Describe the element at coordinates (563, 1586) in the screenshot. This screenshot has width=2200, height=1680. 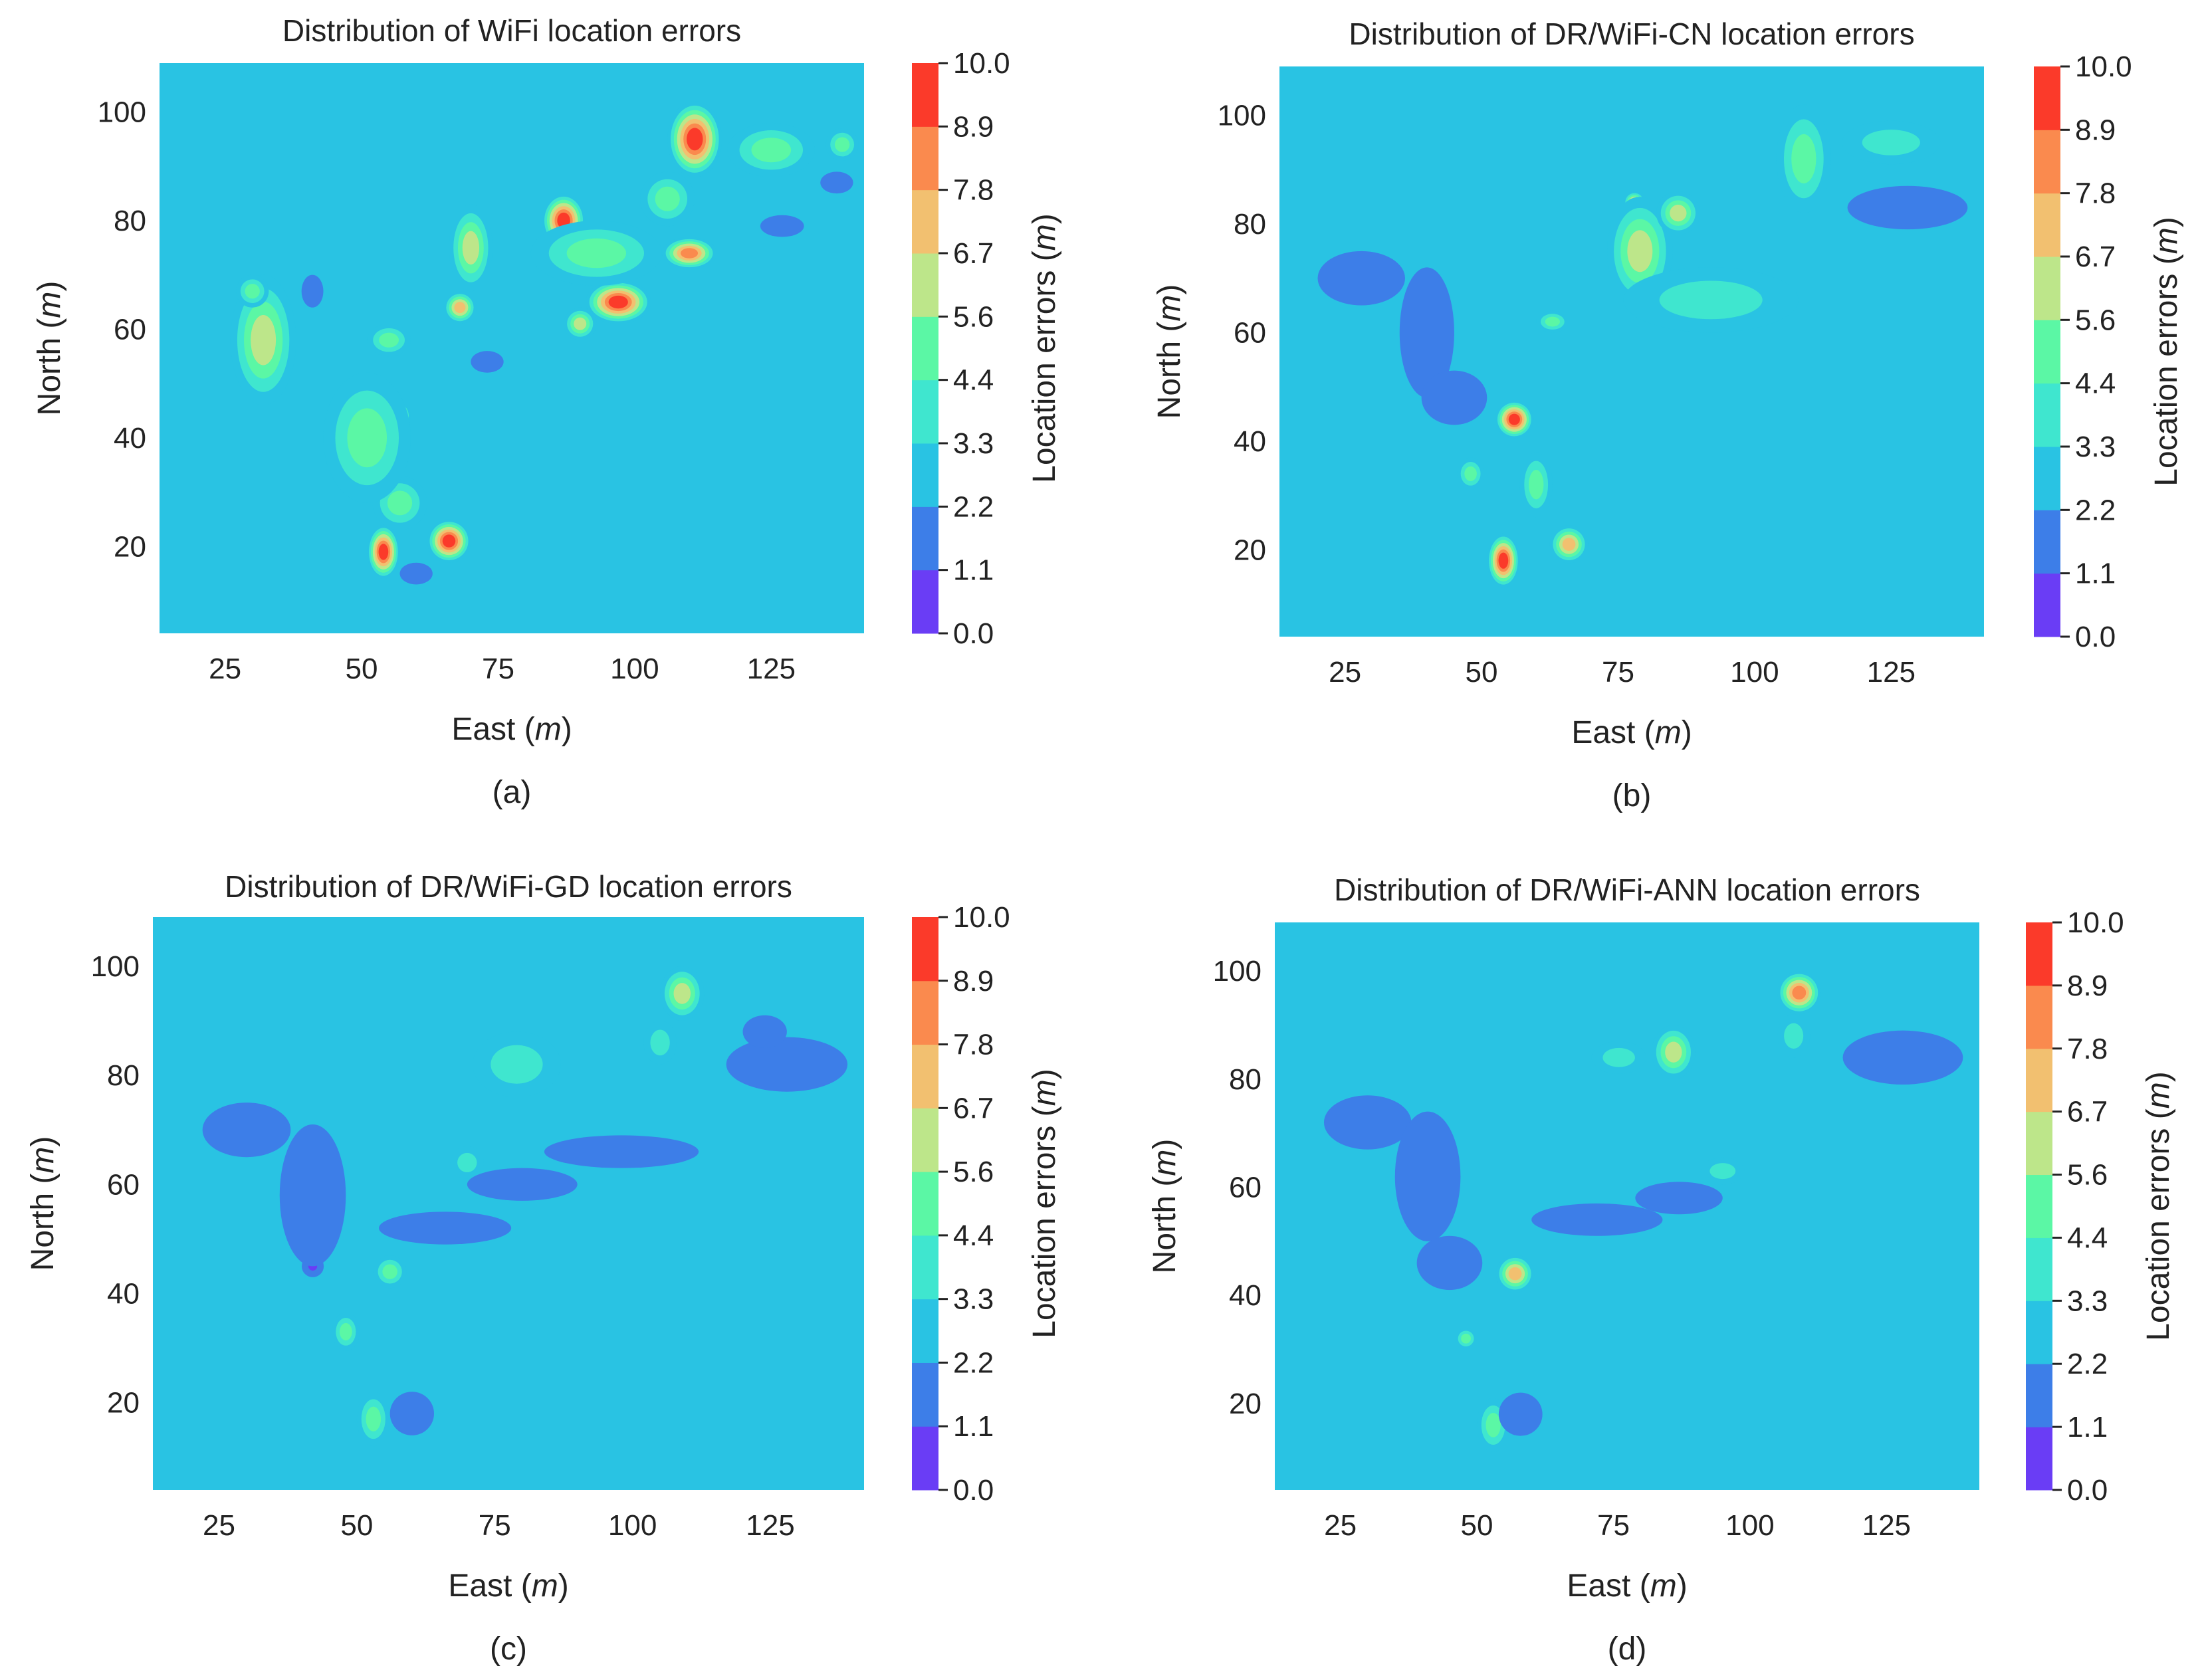
I see `x-axis-label-suffix: )` at that location.